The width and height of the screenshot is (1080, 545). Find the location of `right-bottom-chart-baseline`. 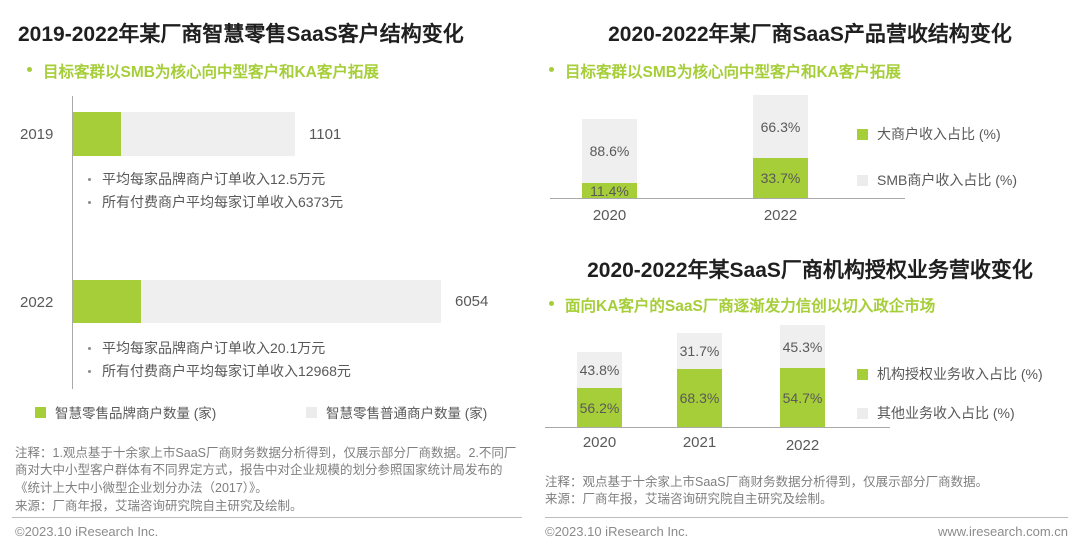

right-bottom-chart-baseline is located at coordinates (717, 427).